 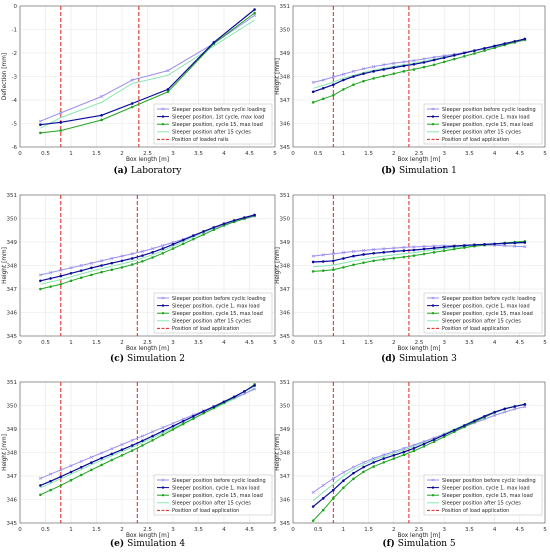 What do you see at coordinates (285, 314) in the screenshot?
I see `y-tick-label: 346` at bounding box center [285, 314].